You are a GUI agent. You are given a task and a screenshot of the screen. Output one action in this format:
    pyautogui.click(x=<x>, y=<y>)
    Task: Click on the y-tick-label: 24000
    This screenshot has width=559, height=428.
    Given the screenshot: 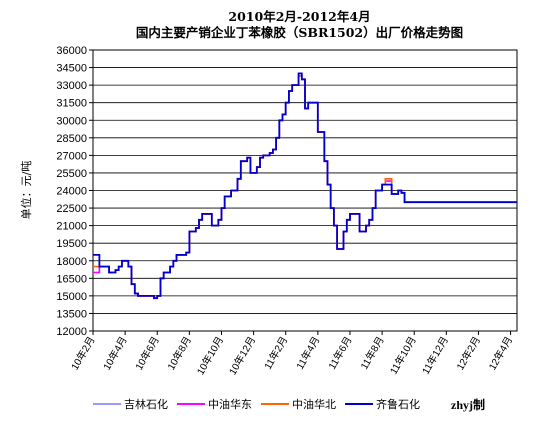 What is the action you would take?
    pyautogui.click(x=71, y=192)
    